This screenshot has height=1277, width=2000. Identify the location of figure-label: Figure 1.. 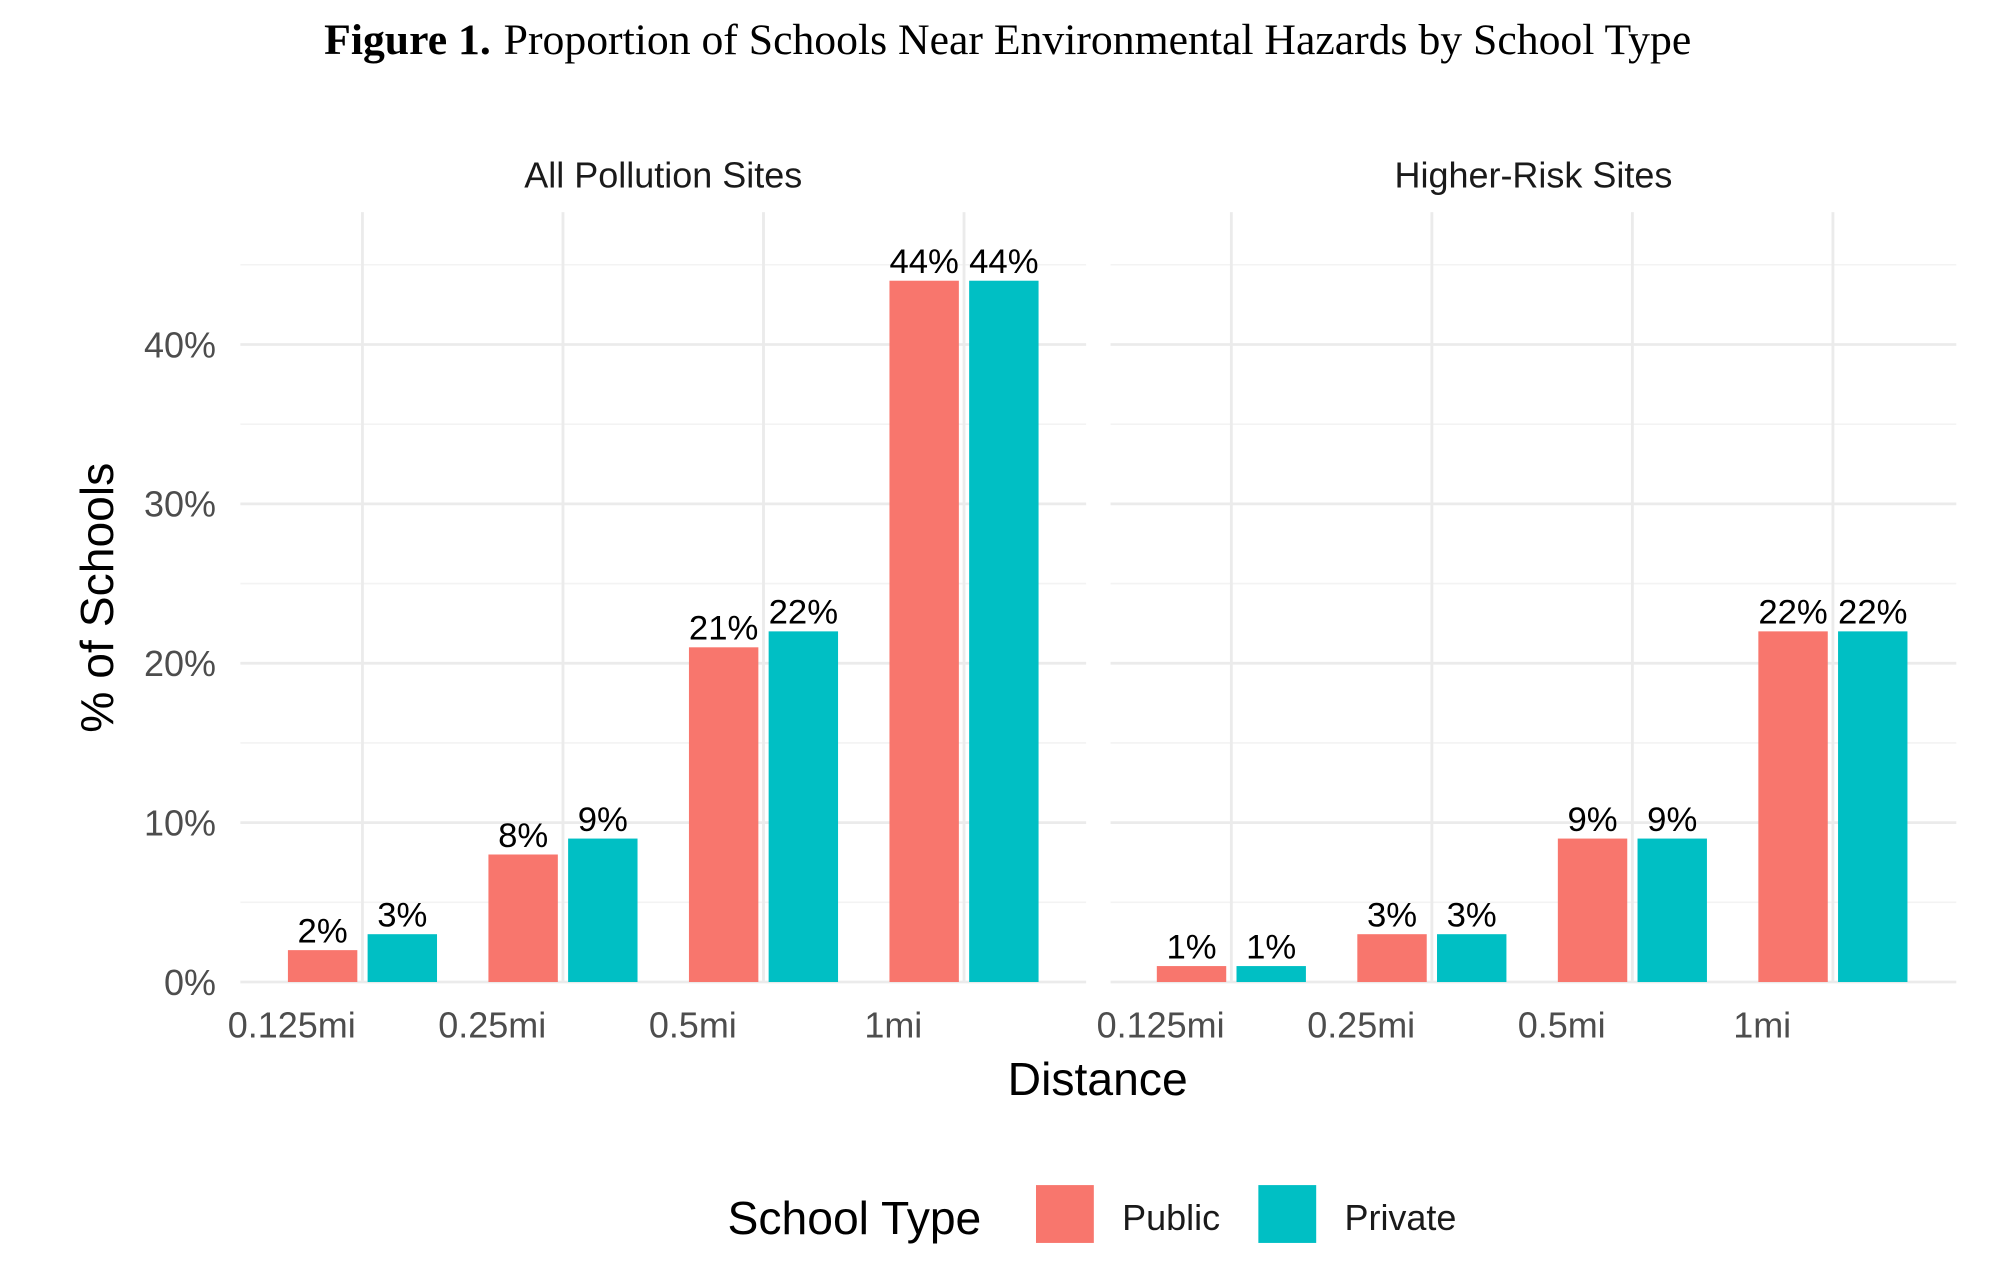
(407, 40).